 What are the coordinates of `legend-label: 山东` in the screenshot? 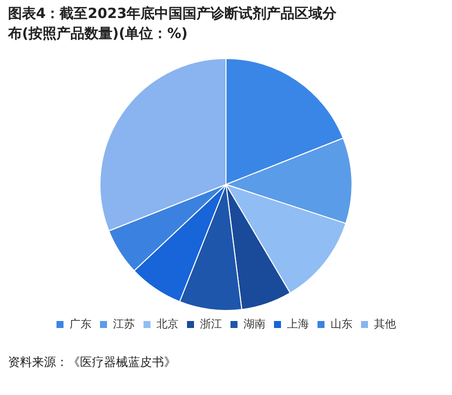 It's located at (341, 323).